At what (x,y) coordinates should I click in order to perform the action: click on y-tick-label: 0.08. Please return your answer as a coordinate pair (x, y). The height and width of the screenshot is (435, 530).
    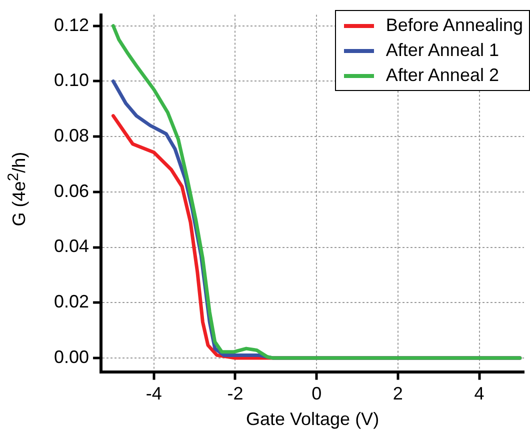
    Looking at the image, I should click on (72, 136).